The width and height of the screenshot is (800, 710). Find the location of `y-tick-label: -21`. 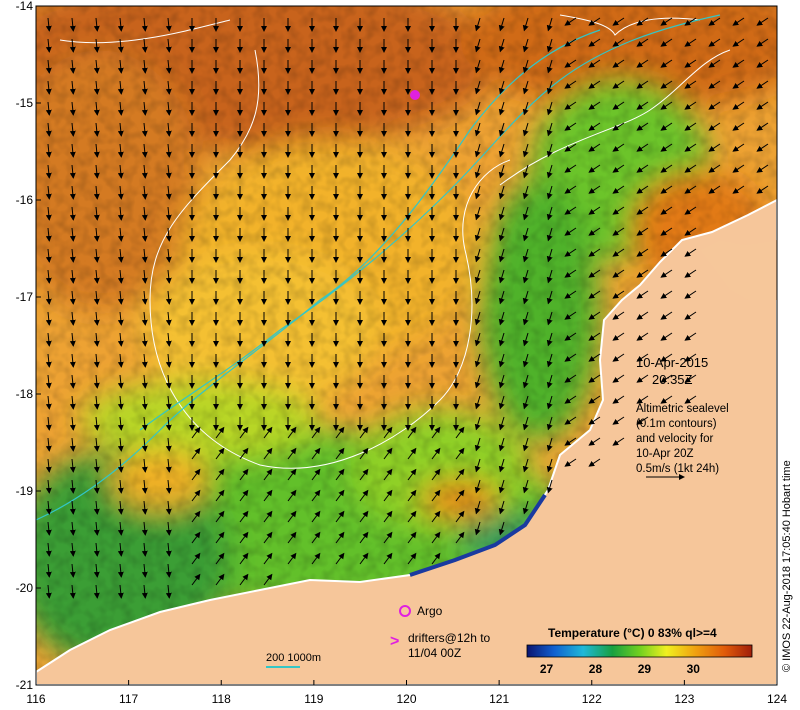

y-tick-label: -21 is located at coordinates (25, 685).